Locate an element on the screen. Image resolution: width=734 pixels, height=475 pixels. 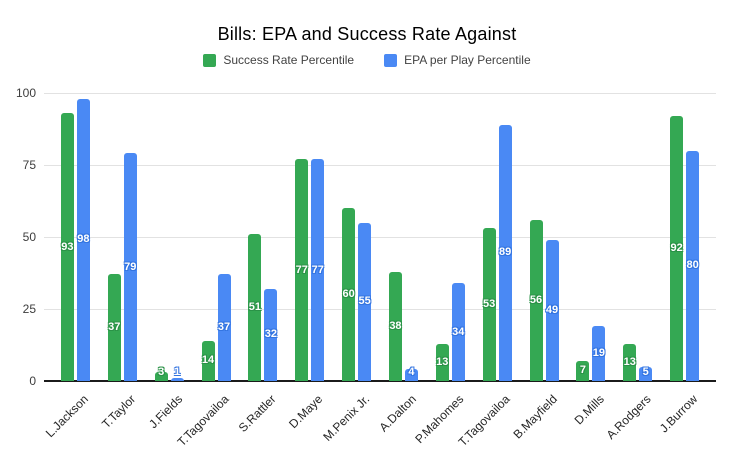
bar-epa: 37 is located at coordinates (224, 327).